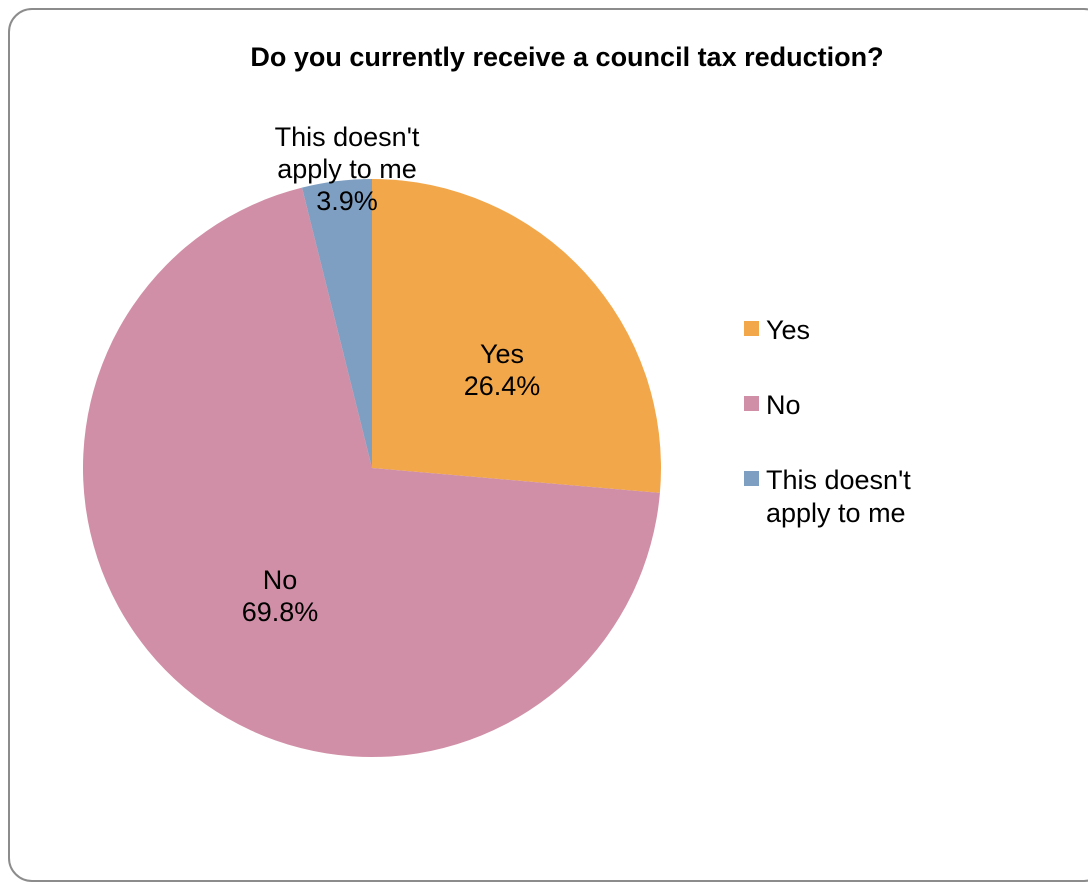 The width and height of the screenshot is (1088, 882). I want to click on legend: Yes No This doesn't apply to me, so click(827, 421).